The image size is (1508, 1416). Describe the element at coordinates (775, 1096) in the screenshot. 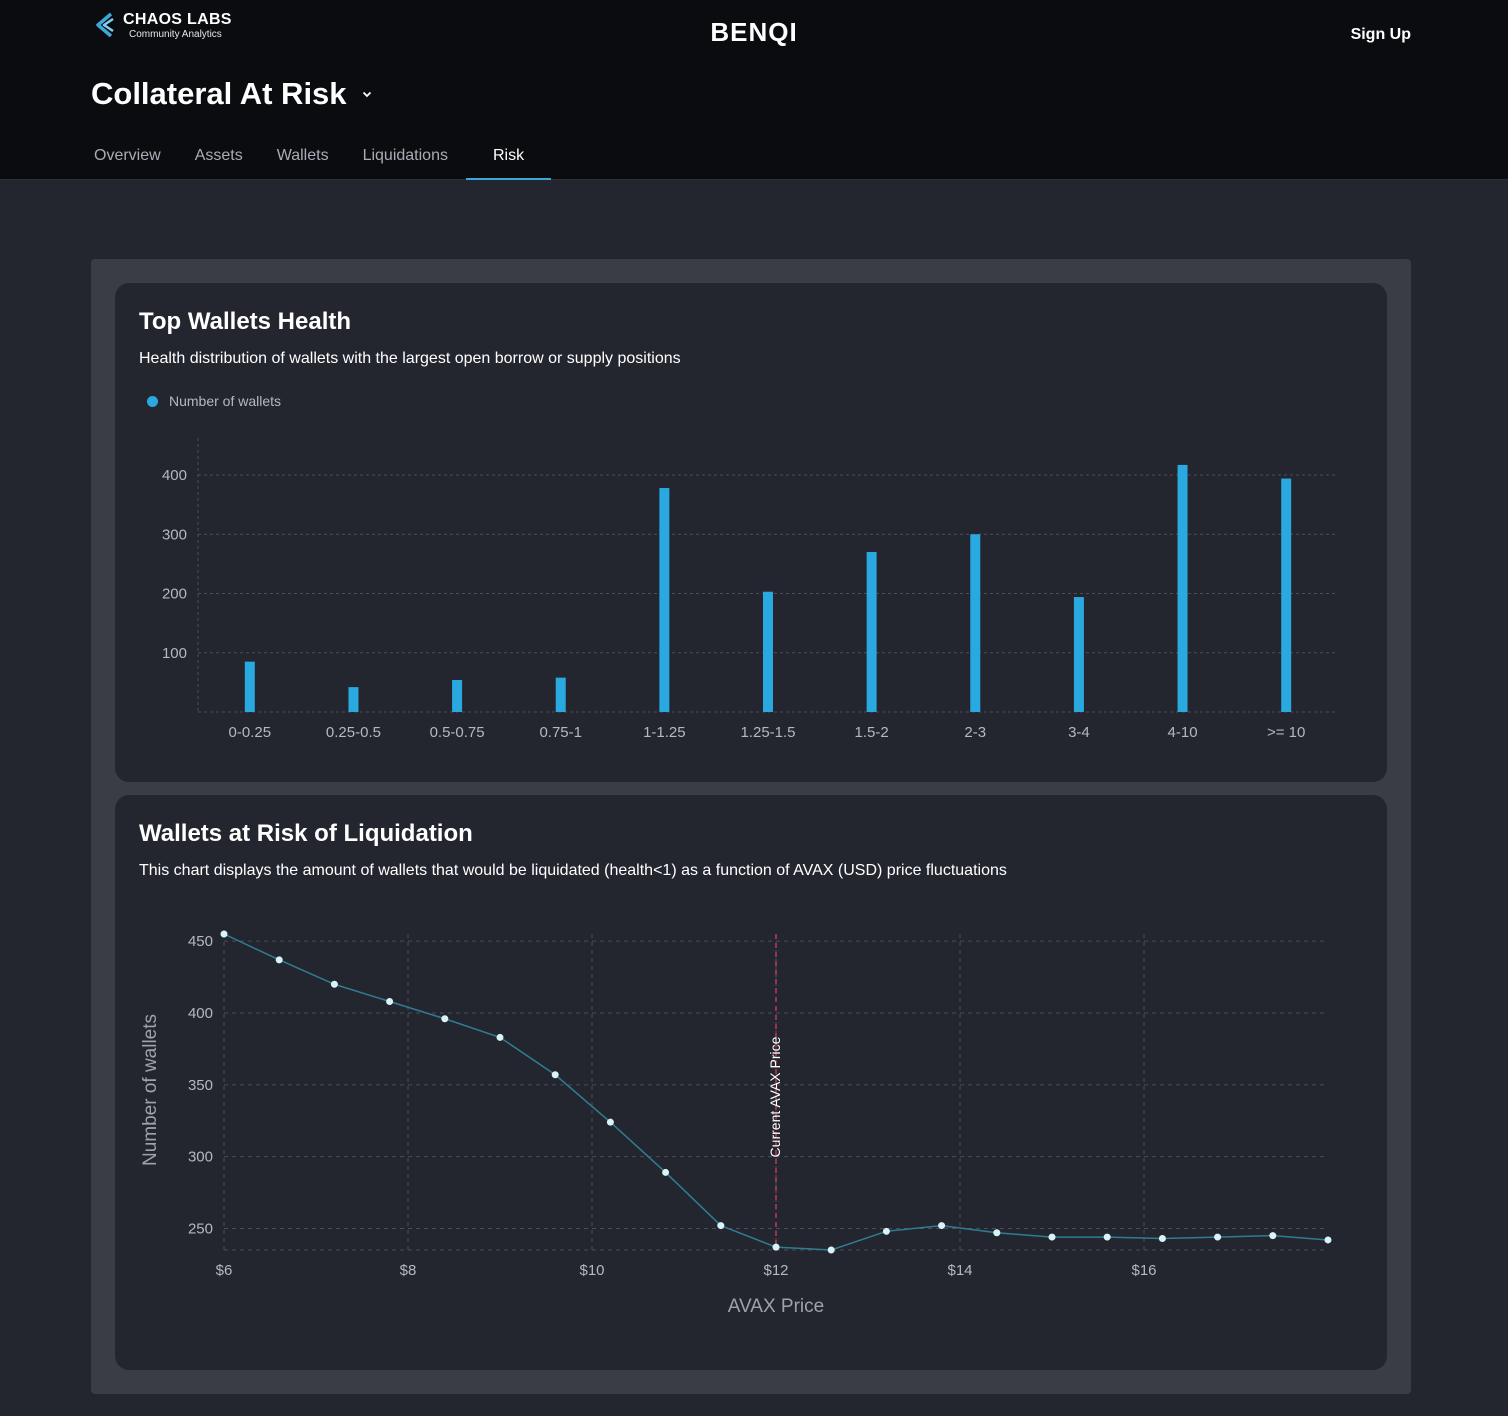

I see `current-price-label: Current AVAX Price` at that location.